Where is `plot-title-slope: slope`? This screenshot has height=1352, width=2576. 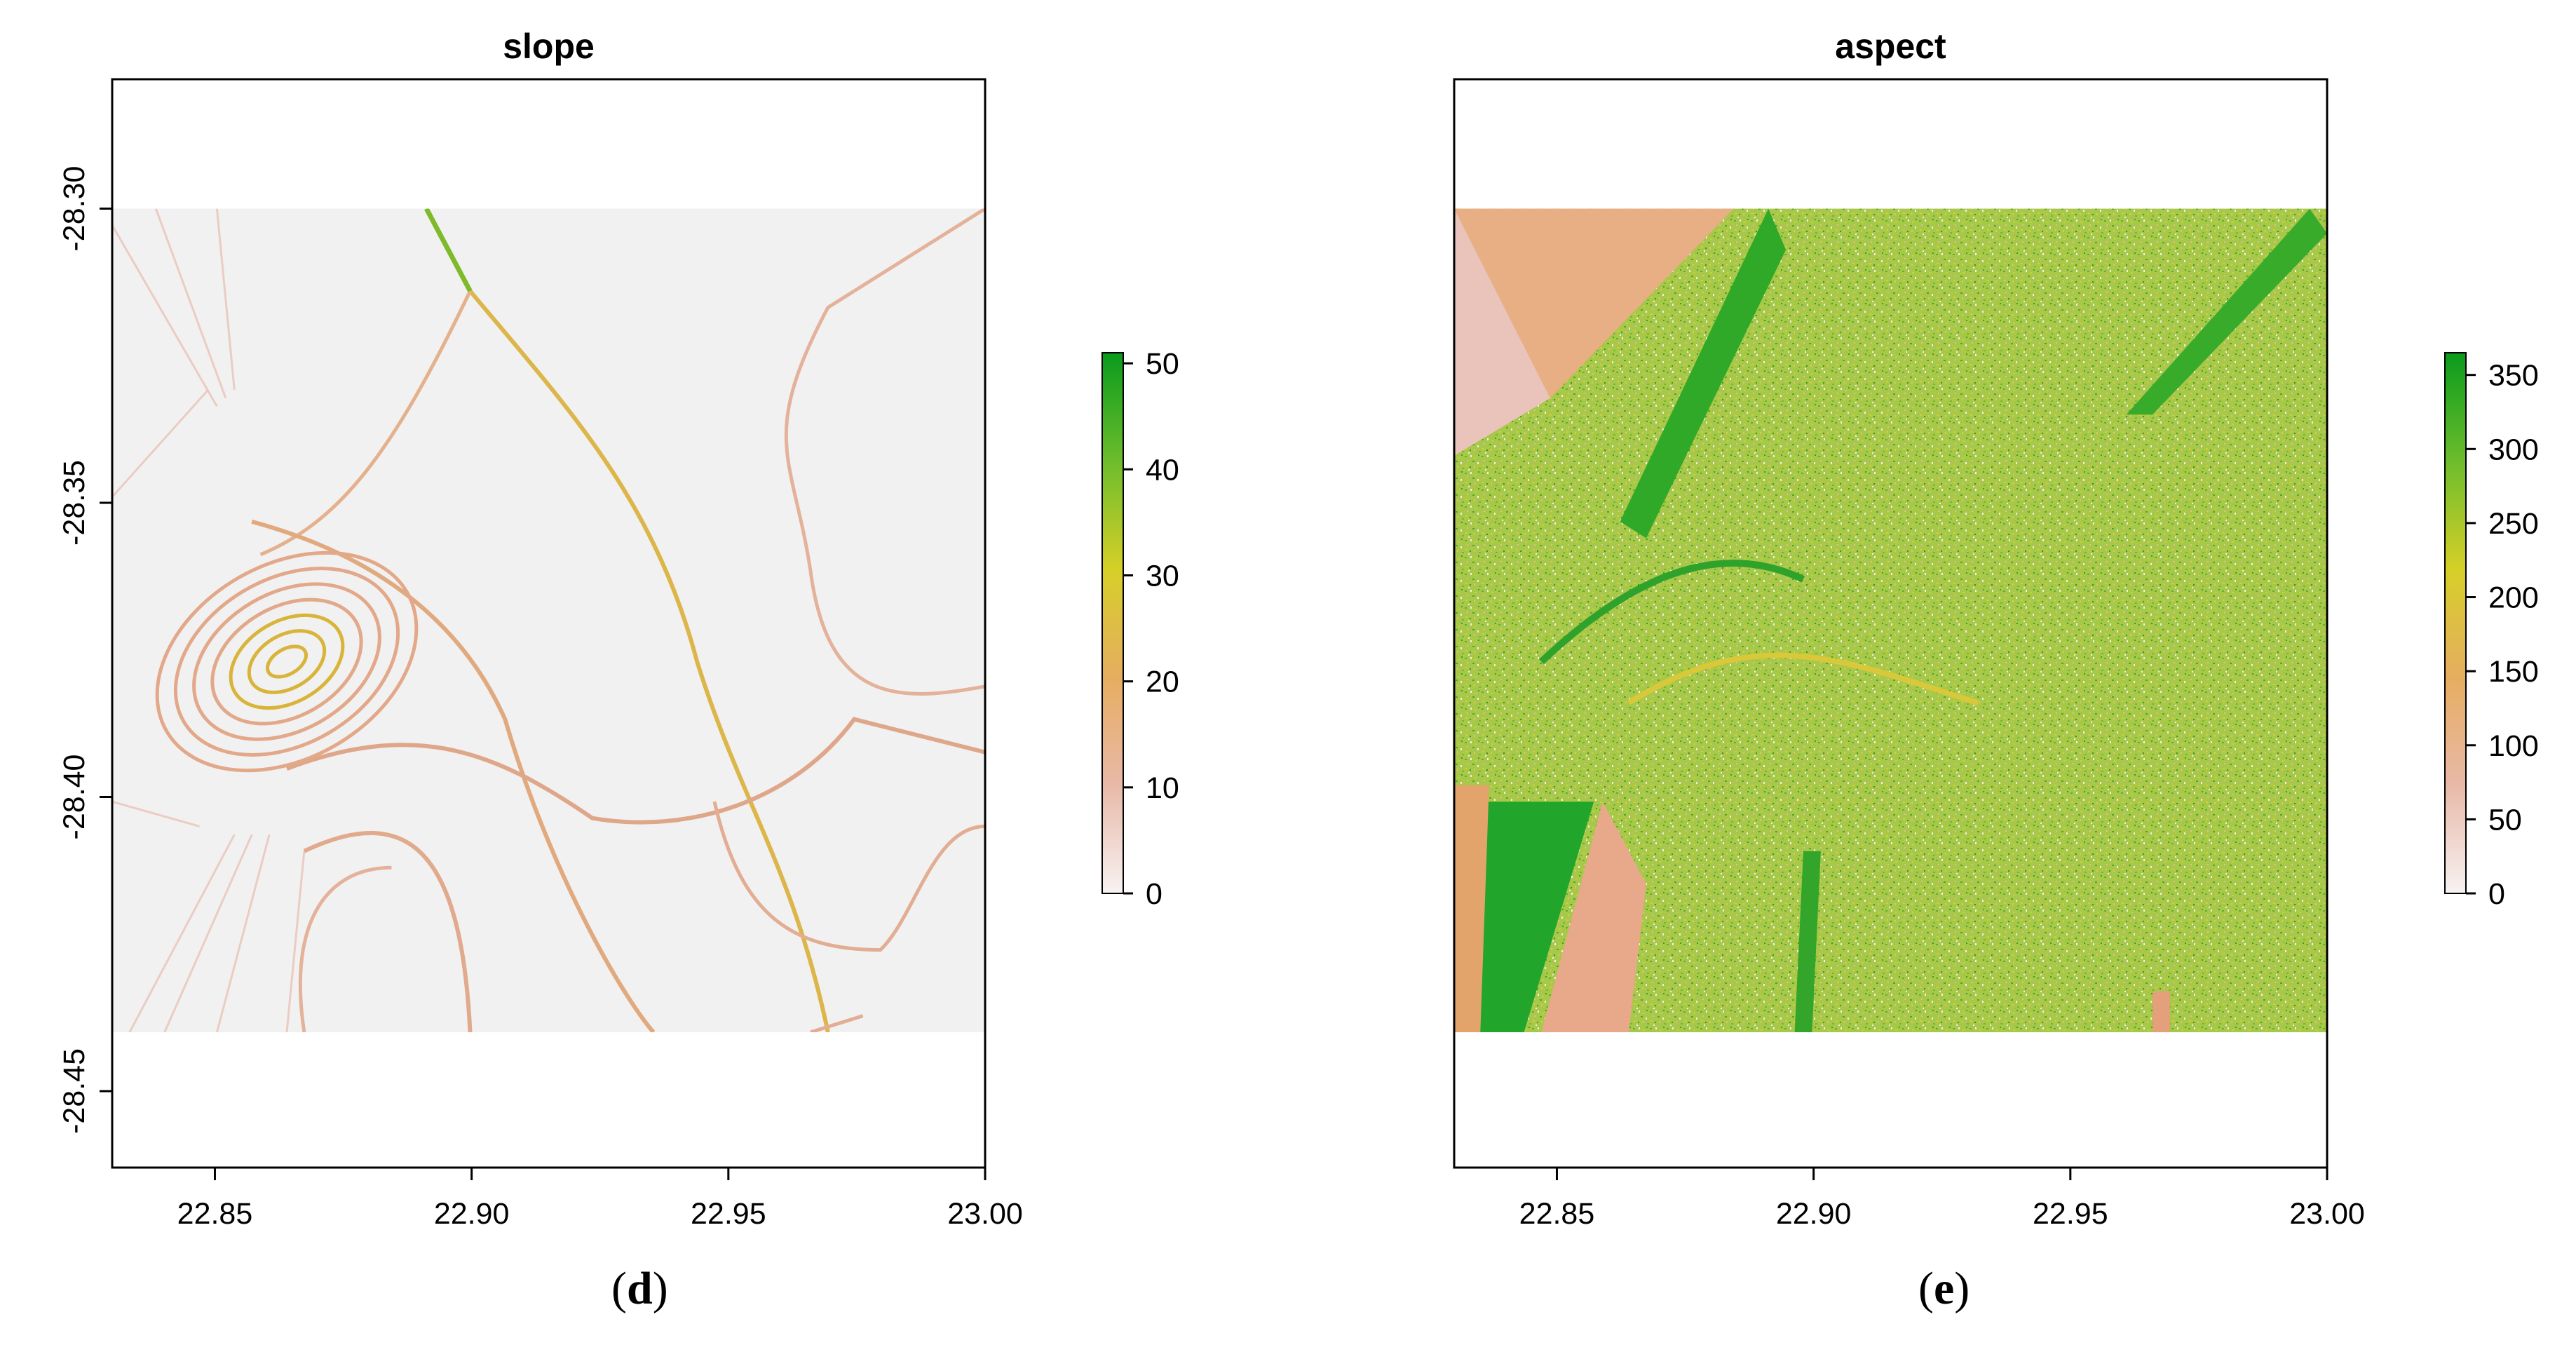 plot-title-slope: slope is located at coordinates (549, 46).